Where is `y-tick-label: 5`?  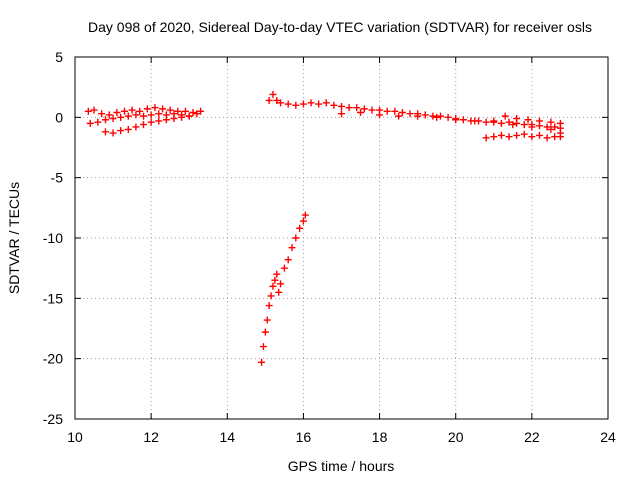
y-tick-label: 5 is located at coordinates (59, 57).